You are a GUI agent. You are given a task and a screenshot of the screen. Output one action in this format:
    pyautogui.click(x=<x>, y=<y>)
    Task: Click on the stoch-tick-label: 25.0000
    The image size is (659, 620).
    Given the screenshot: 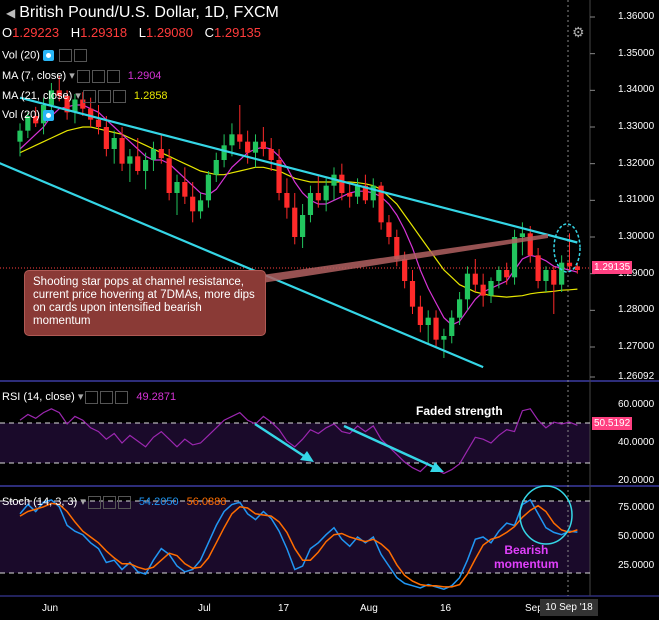 What is the action you would take?
    pyautogui.click(x=636, y=565)
    